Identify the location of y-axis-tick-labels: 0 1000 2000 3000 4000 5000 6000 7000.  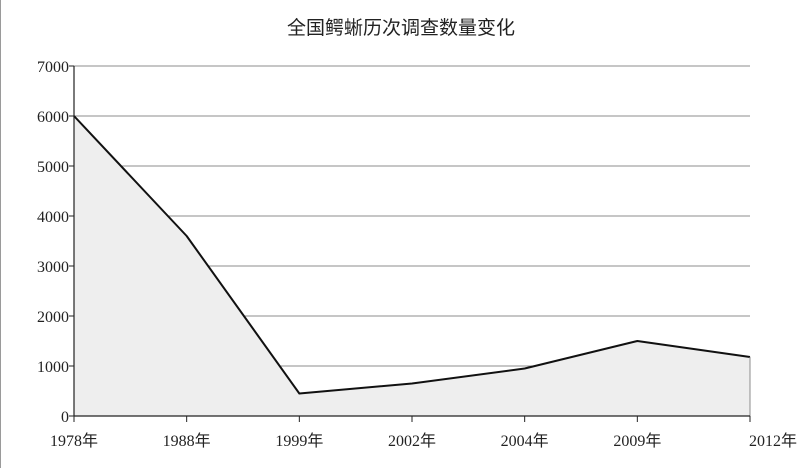
(53, 242).